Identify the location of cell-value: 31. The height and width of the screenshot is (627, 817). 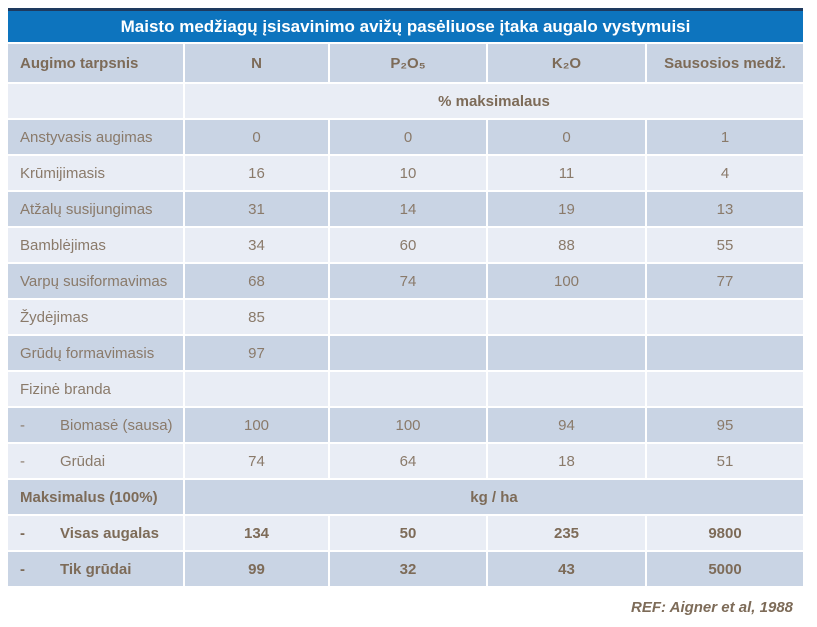
(256, 209).